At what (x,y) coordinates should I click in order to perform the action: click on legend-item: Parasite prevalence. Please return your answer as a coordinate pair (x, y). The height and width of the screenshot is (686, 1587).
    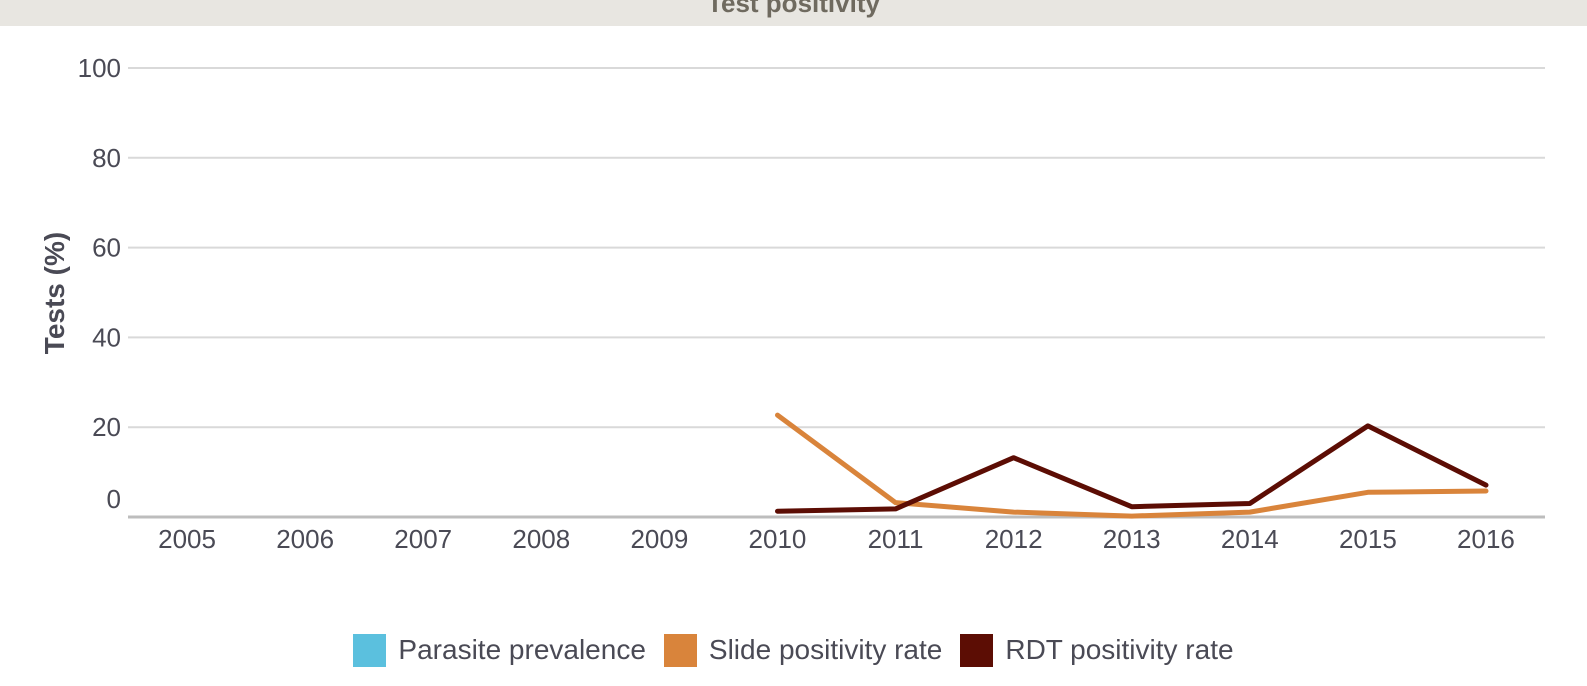
    Looking at the image, I should click on (499, 650).